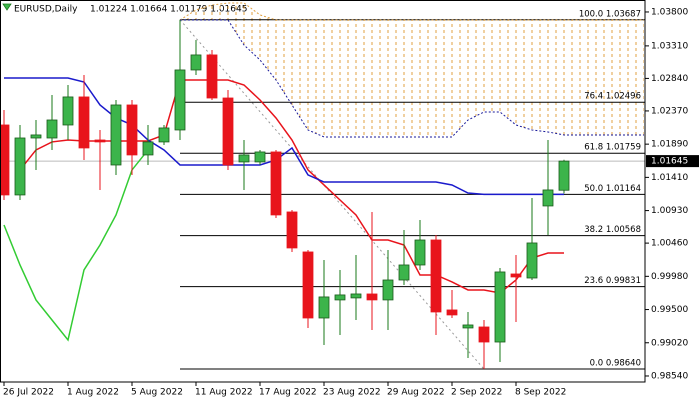 This screenshot has width=700, height=400. I want to click on fib-level-label: 100.0 1.03687, so click(610, 14).